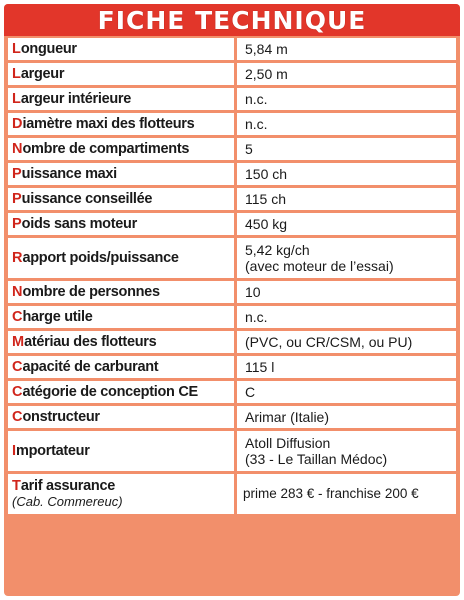  I want to click on row-value-cell: 450 kg, so click(346, 224).